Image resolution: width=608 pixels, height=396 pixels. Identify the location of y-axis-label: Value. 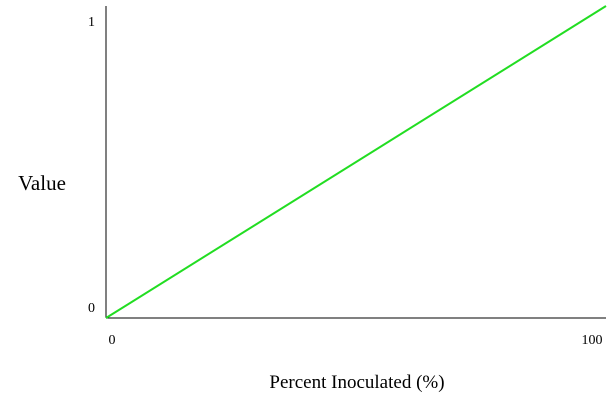
(42, 183).